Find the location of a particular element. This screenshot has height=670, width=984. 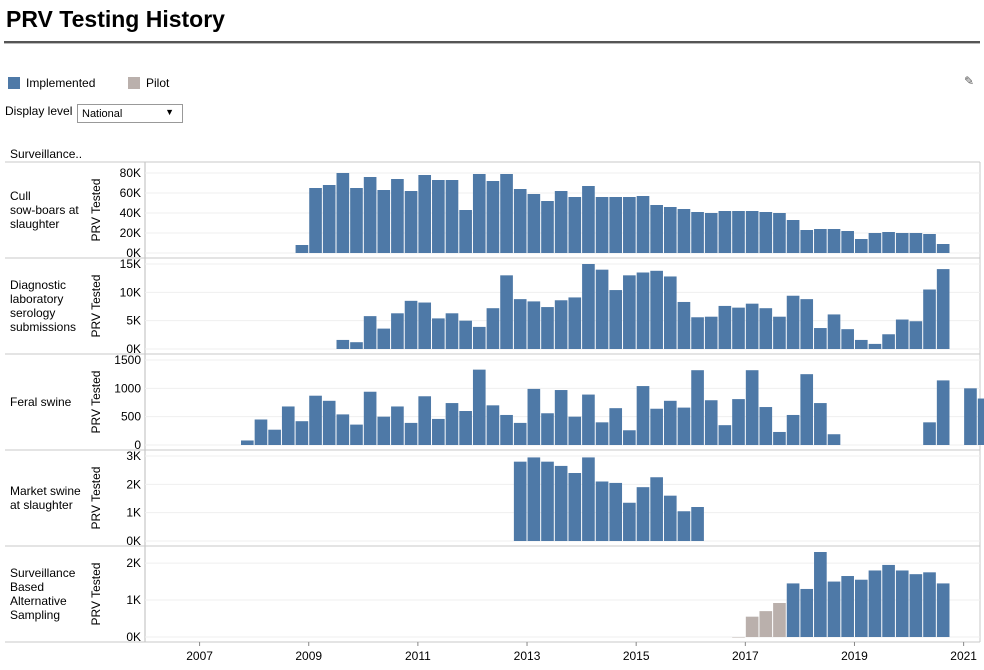

legend-label-implemented: Implemented is located at coordinates (61, 83).